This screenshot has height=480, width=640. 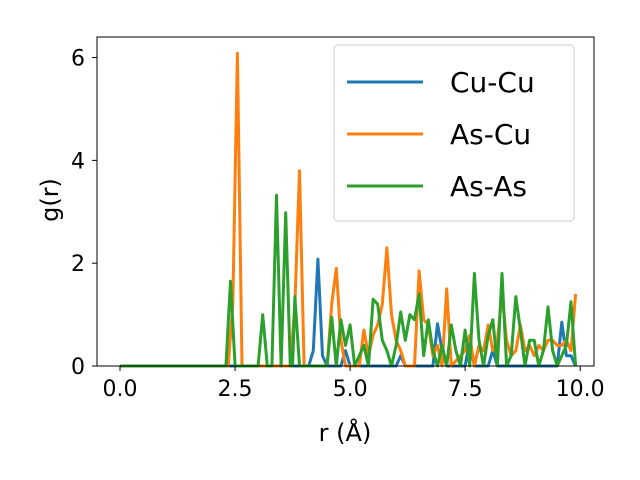 What do you see at coordinates (50, 200) in the screenshot?
I see `y-axis-label: g(r)` at bounding box center [50, 200].